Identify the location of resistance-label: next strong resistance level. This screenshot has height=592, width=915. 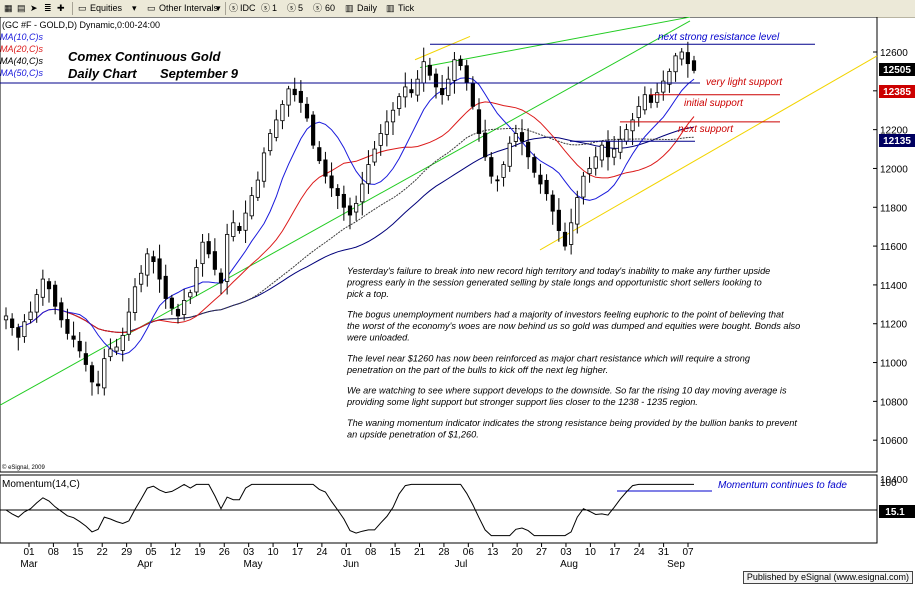
(719, 37).